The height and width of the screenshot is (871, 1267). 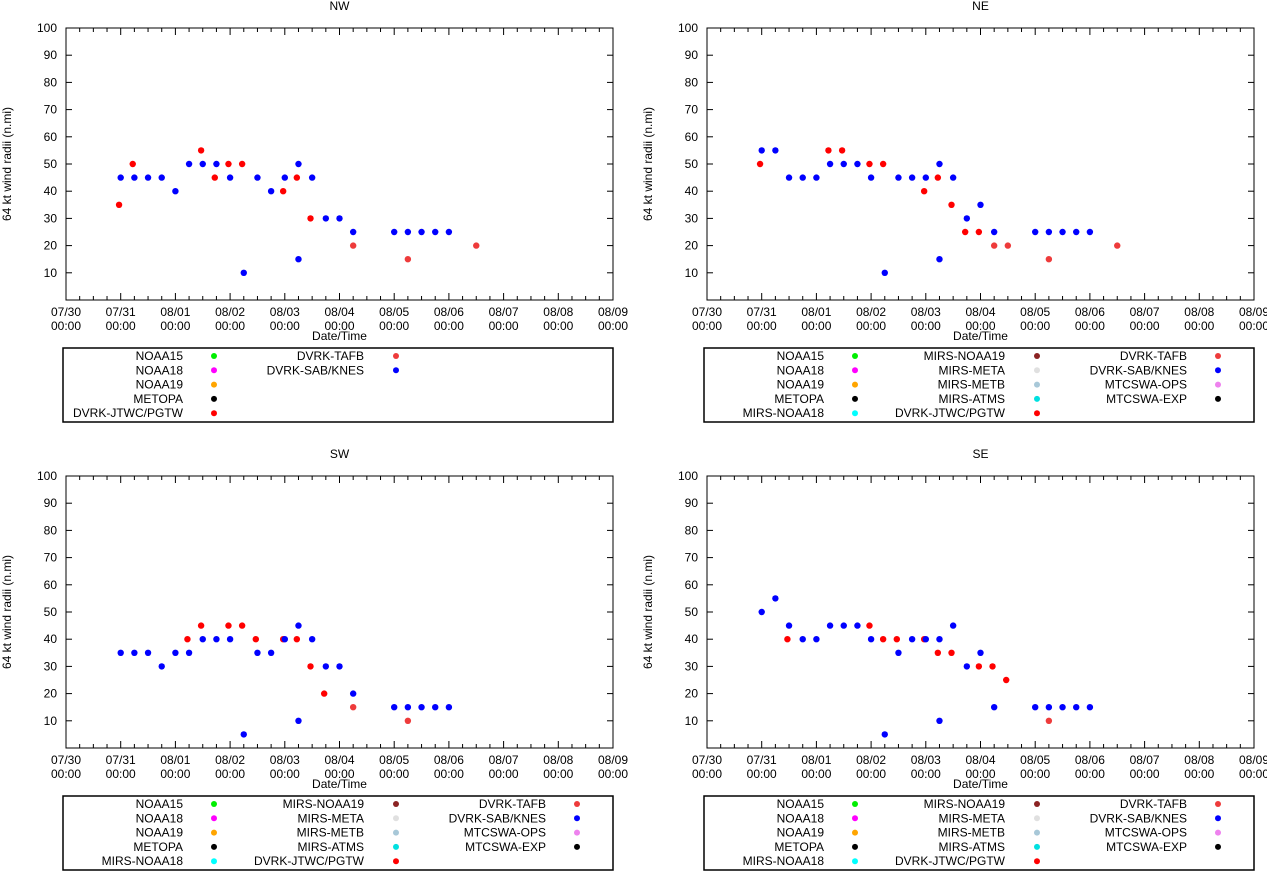 I want to click on y-tick-label: 90, so click(x=51, y=503).